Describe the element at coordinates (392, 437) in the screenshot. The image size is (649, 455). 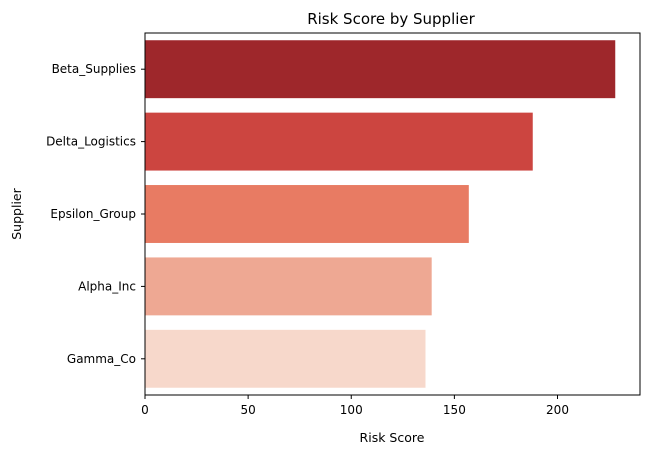
I see `x-axis-label: Risk Score` at that location.